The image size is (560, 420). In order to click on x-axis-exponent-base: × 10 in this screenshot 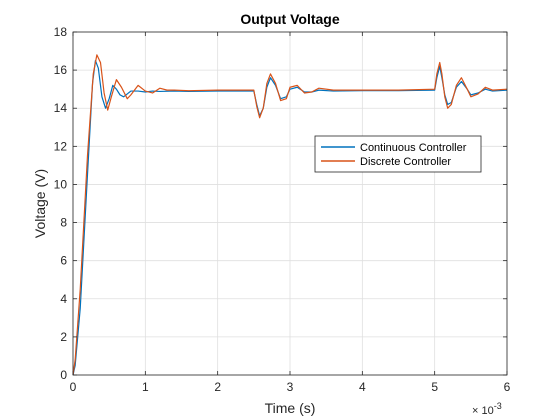, I will do `click(483, 411)`.